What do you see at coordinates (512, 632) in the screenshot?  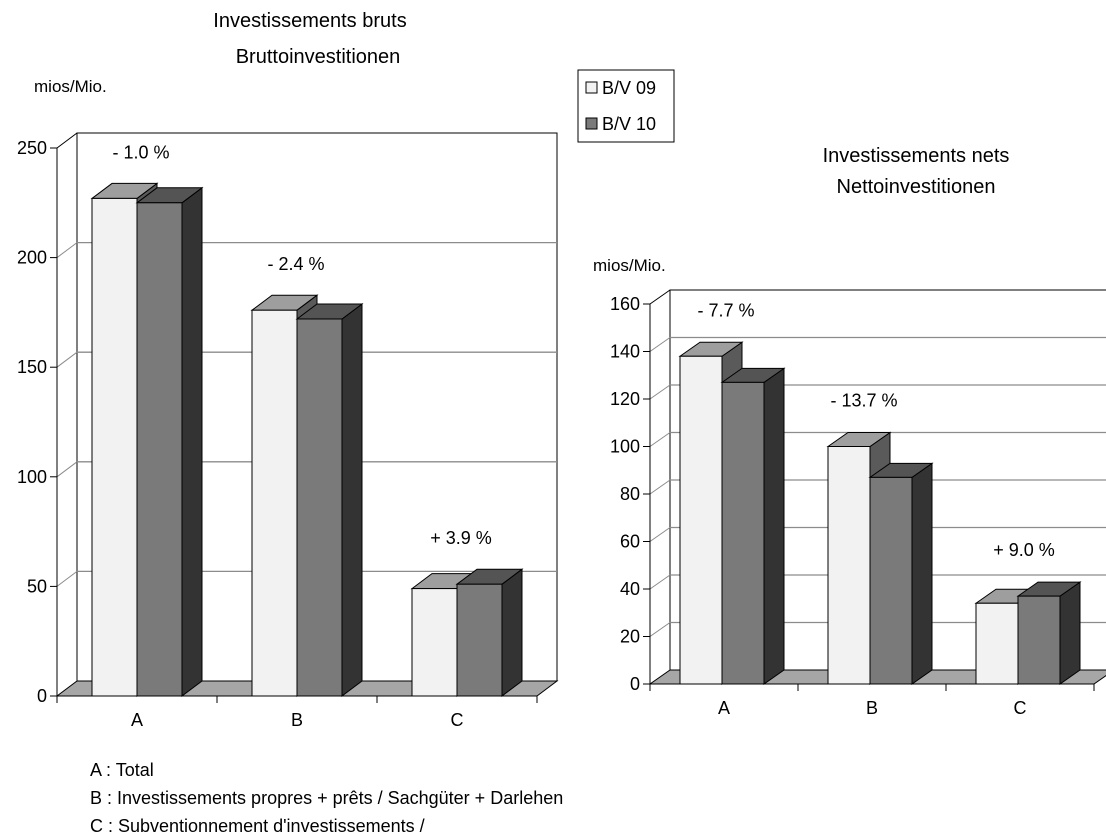 I see `chart1-bar-c-bv10-side` at bounding box center [512, 632].